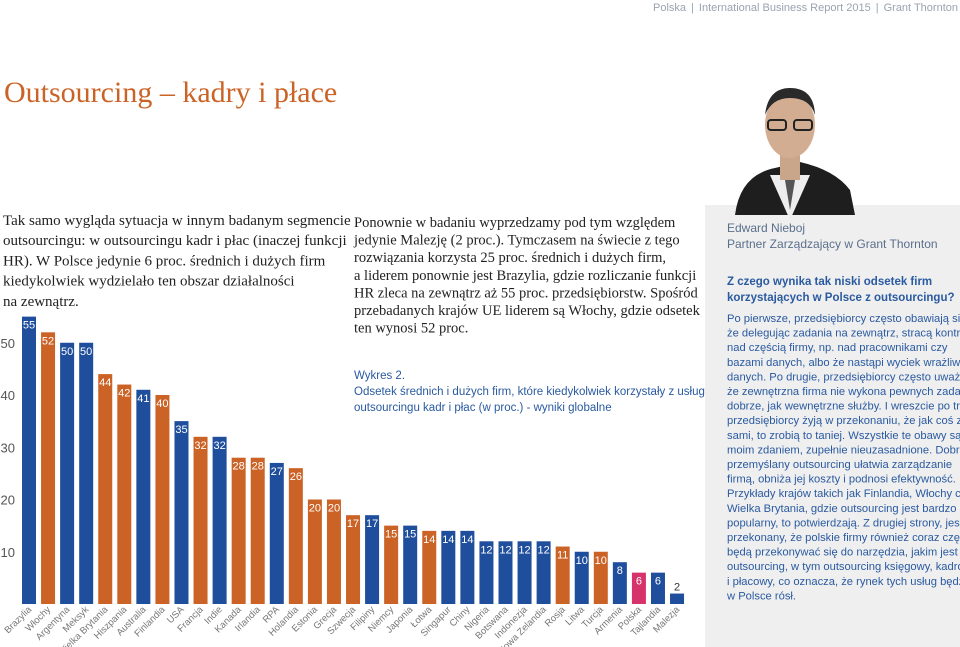 Image resolution: width=960 pixels, height=647 pixels. I want to click on header-item: Polska, so click(670, 8).